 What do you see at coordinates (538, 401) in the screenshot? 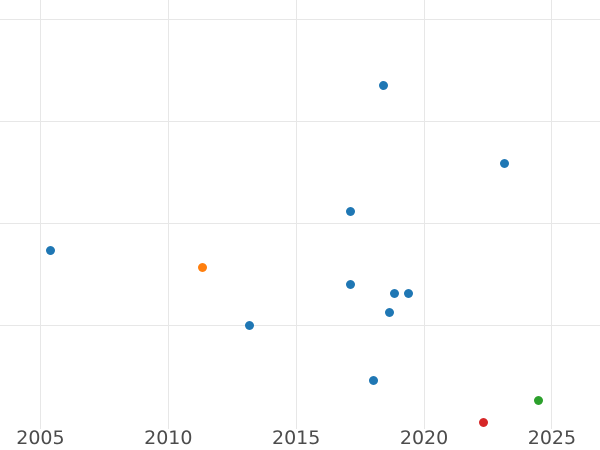
I see `scatter-point-green` at bounding box center [538, 401].